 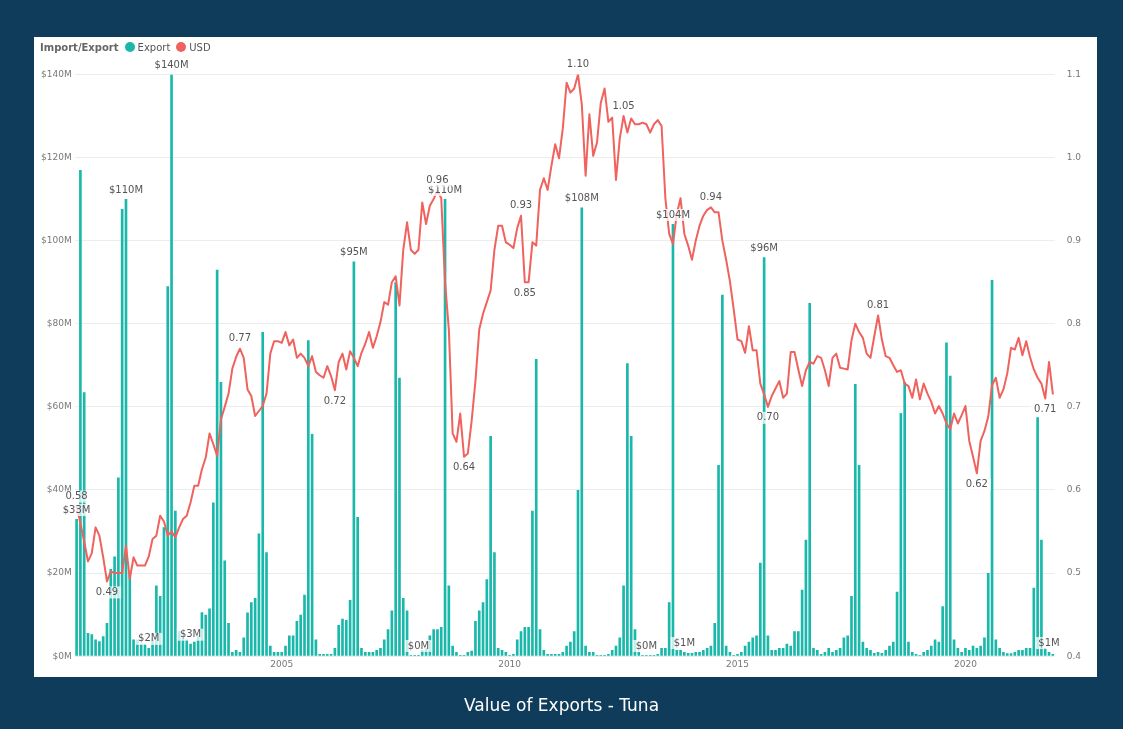 I want to click on y2-tick-label: 0.5, so click(x=1074, y=572).